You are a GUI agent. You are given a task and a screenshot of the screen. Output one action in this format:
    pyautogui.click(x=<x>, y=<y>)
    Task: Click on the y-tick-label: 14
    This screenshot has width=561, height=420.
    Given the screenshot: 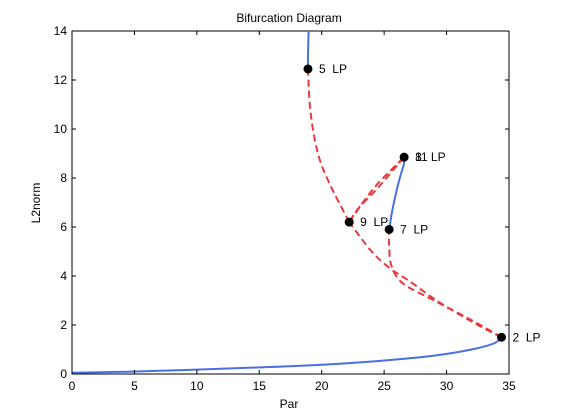 What is the action you would take?
    pyautogui.click(x=61, y=31)
    